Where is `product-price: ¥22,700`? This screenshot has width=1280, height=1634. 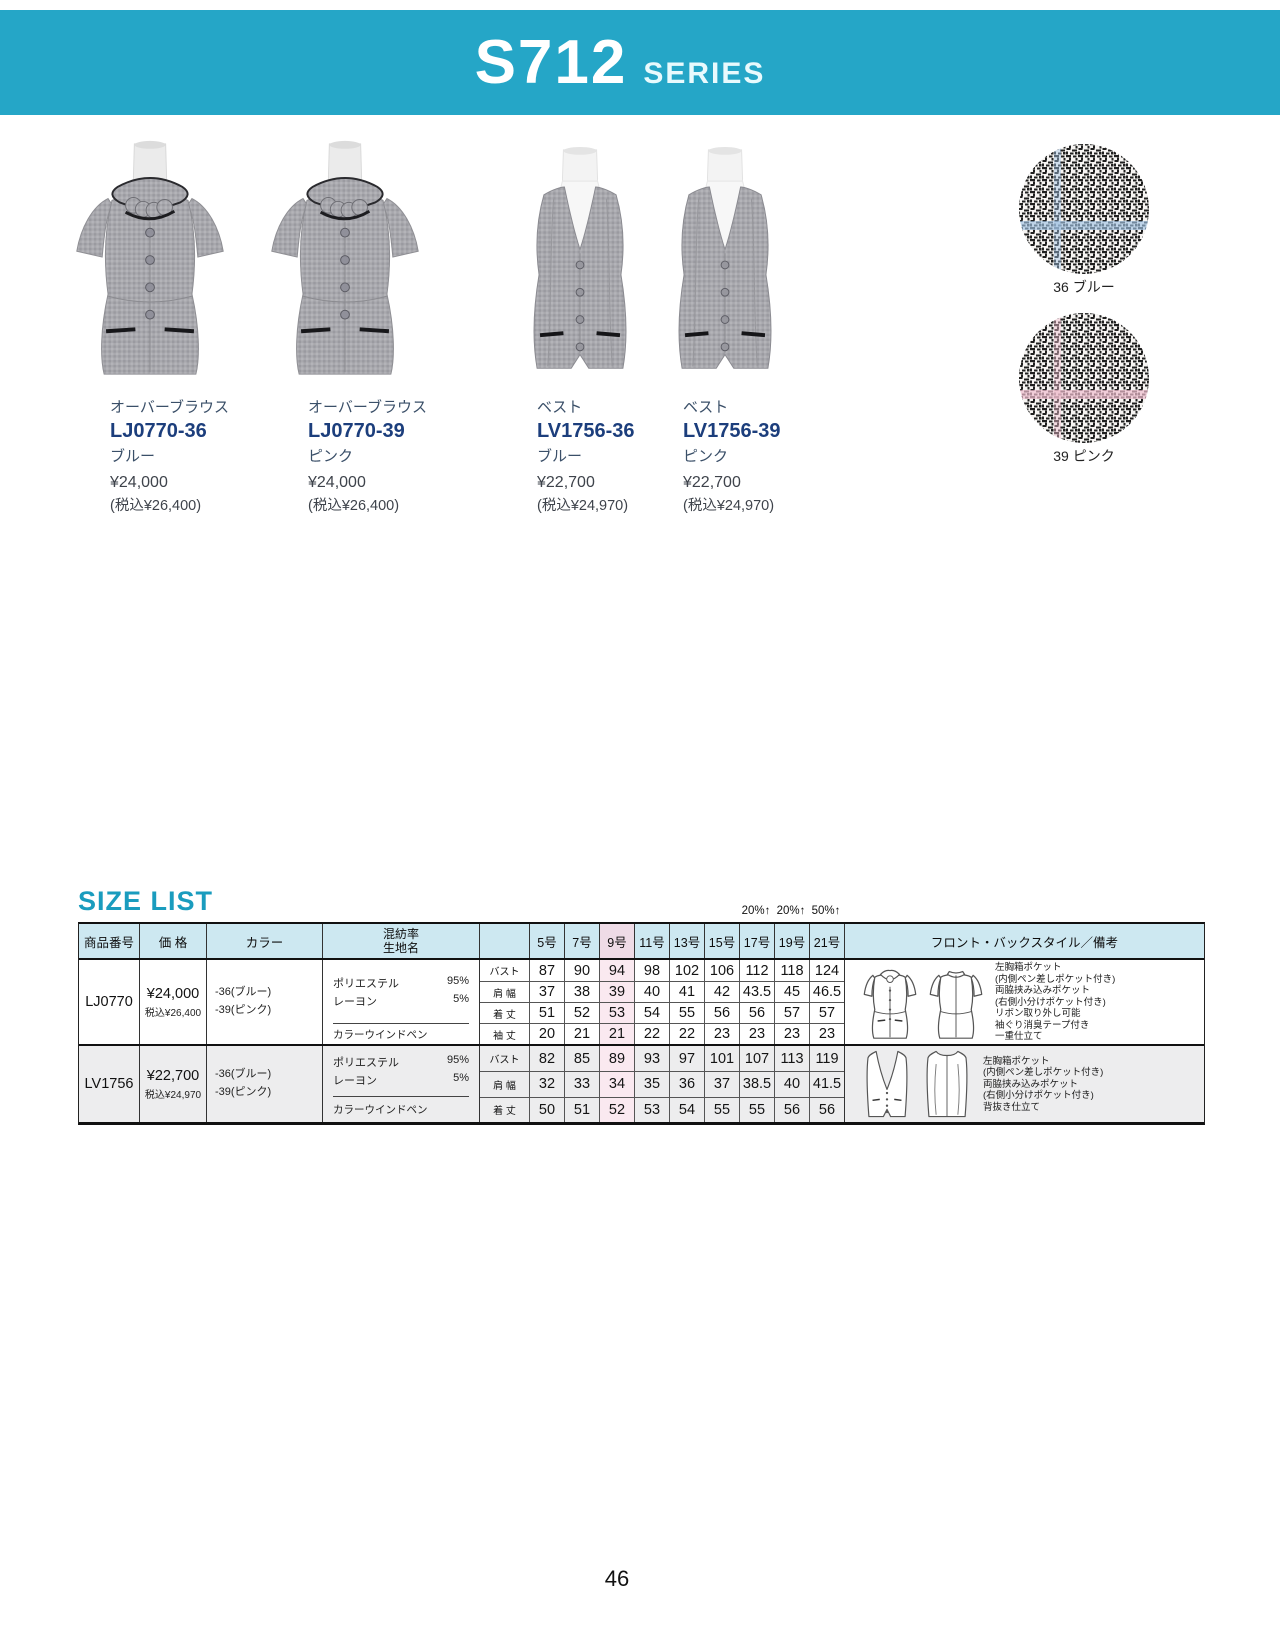
product-price: ¥22,700 is located at coordinates (712, 482).